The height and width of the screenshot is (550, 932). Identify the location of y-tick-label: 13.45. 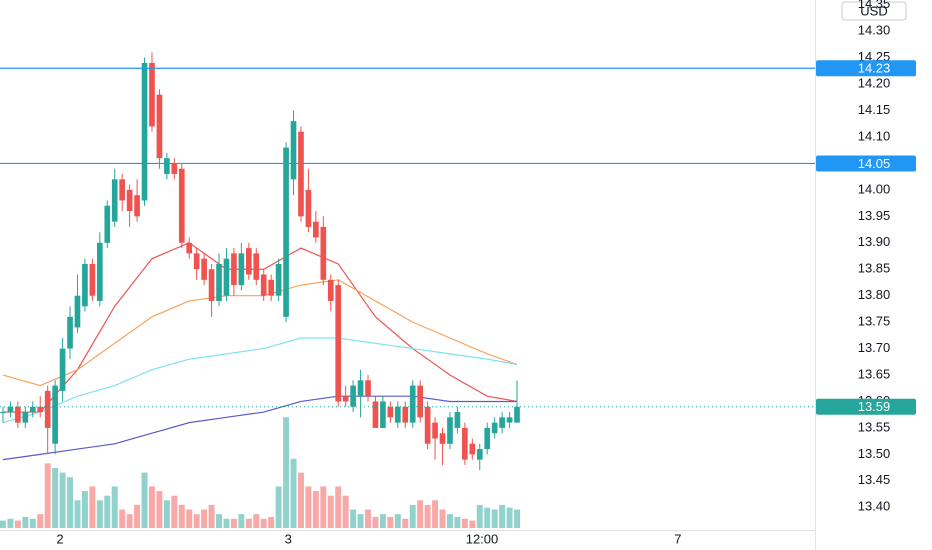
(874, 479).